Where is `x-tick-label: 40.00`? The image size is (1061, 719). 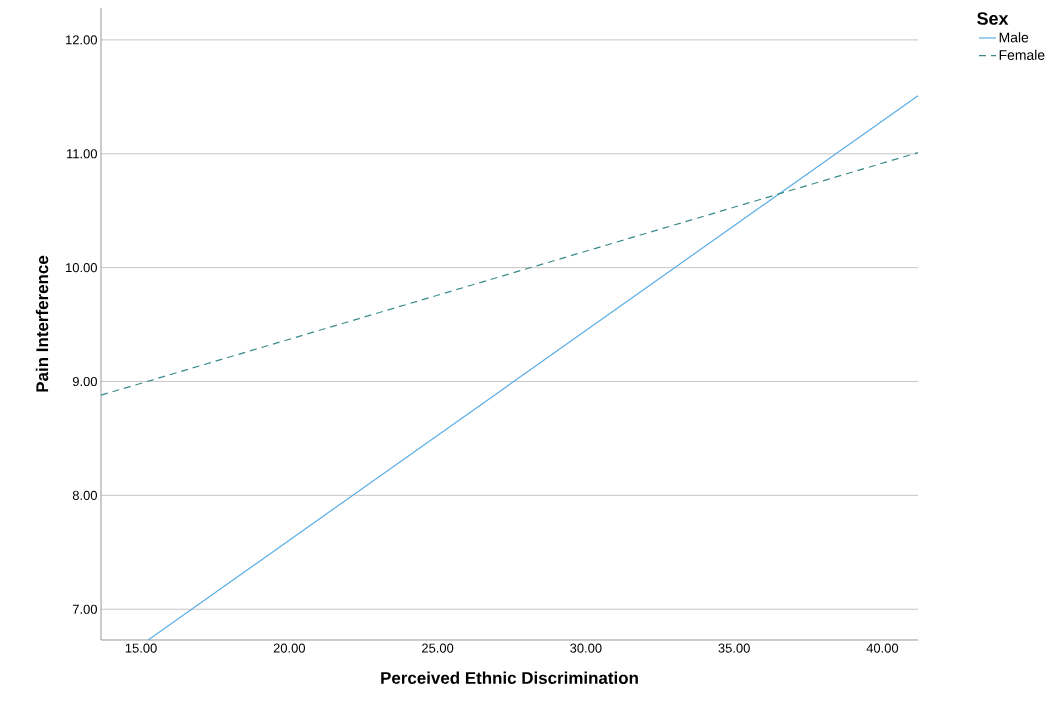
x-tick-label: 40.00 is located at coordinates (882, 648).